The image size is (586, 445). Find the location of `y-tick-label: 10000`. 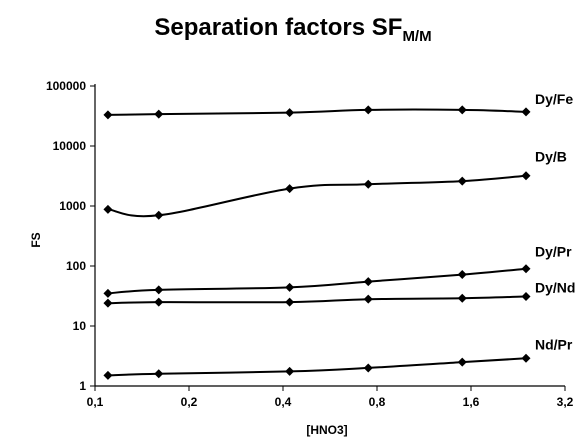

y-tick-label: 10000 is located at coordinates (70, 146).